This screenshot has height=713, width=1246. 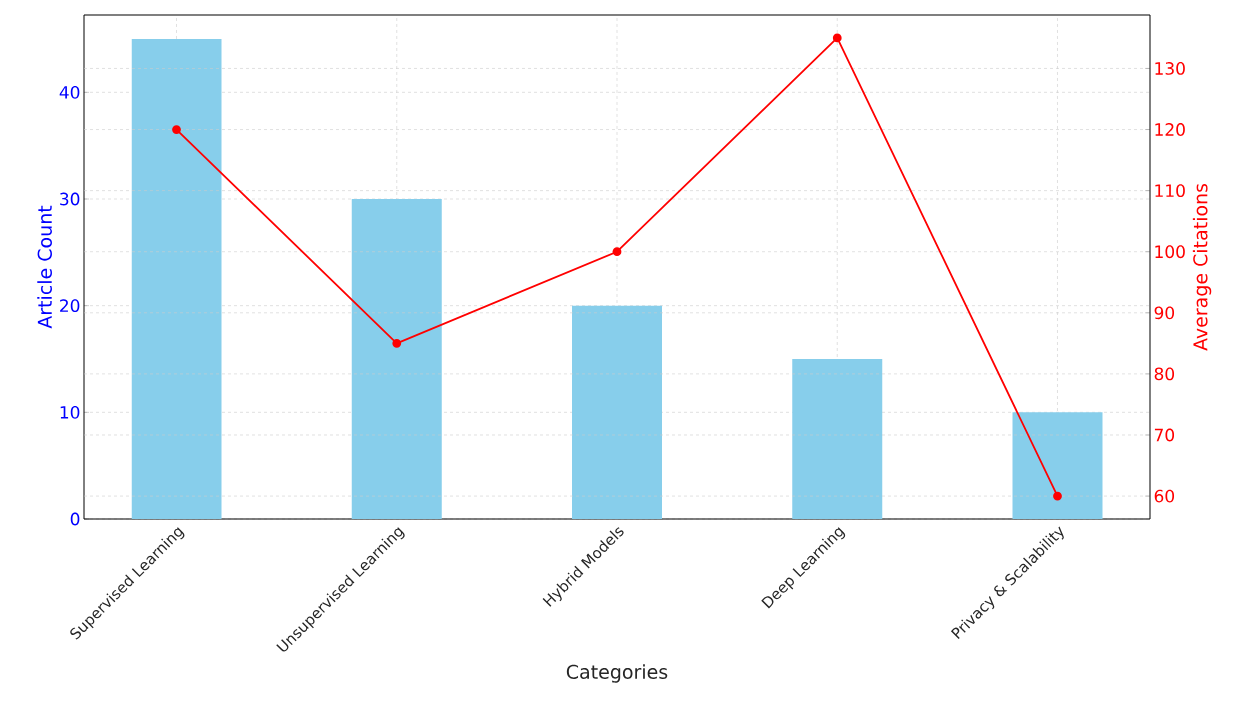 What do you see at coordinates (70, 306) in the screenshot?
I see `y-tick-label: 20` at bounding box center [70, 306].